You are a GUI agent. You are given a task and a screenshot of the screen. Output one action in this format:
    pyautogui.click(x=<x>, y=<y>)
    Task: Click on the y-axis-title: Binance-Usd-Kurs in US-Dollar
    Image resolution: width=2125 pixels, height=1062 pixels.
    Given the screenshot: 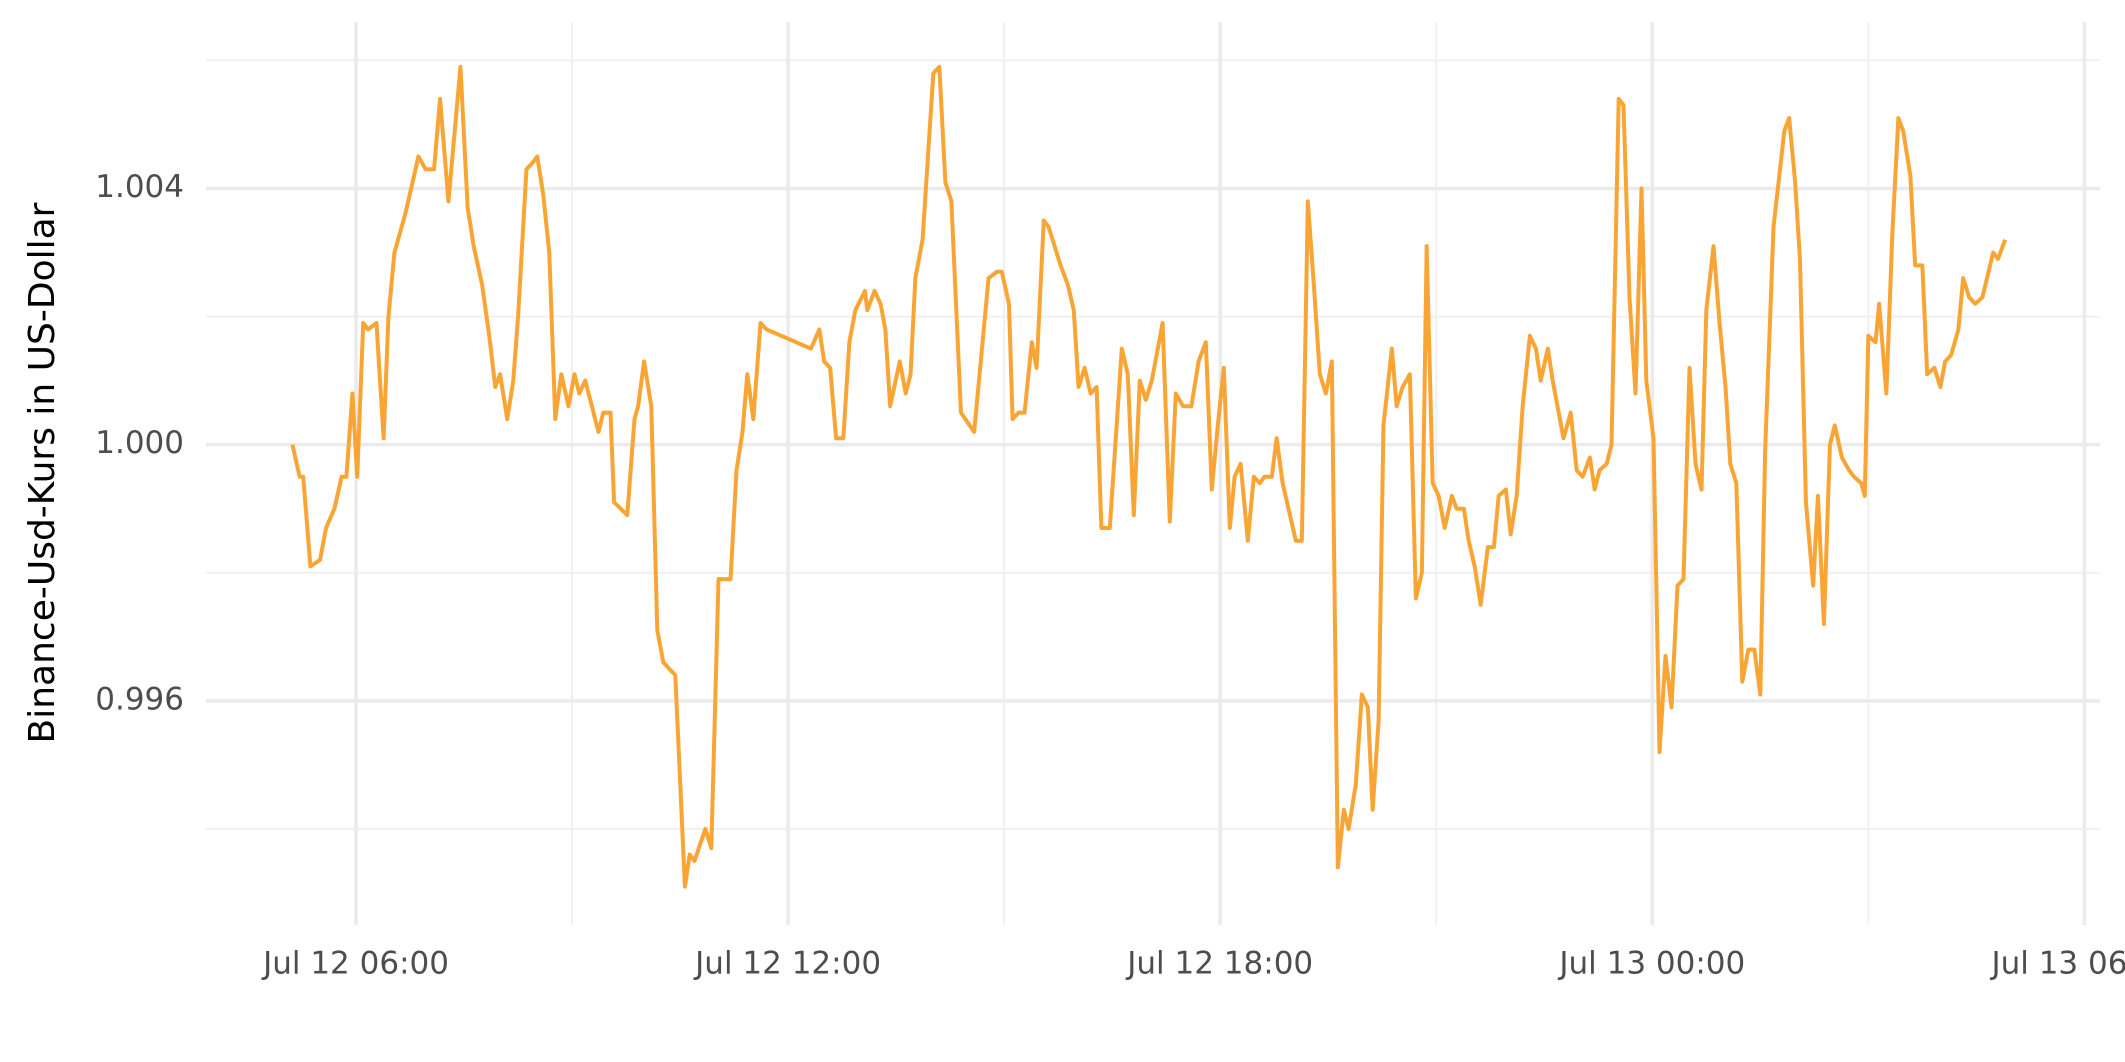 What is the action you would take?
    pyautogui.click(x=42, y=472)
    